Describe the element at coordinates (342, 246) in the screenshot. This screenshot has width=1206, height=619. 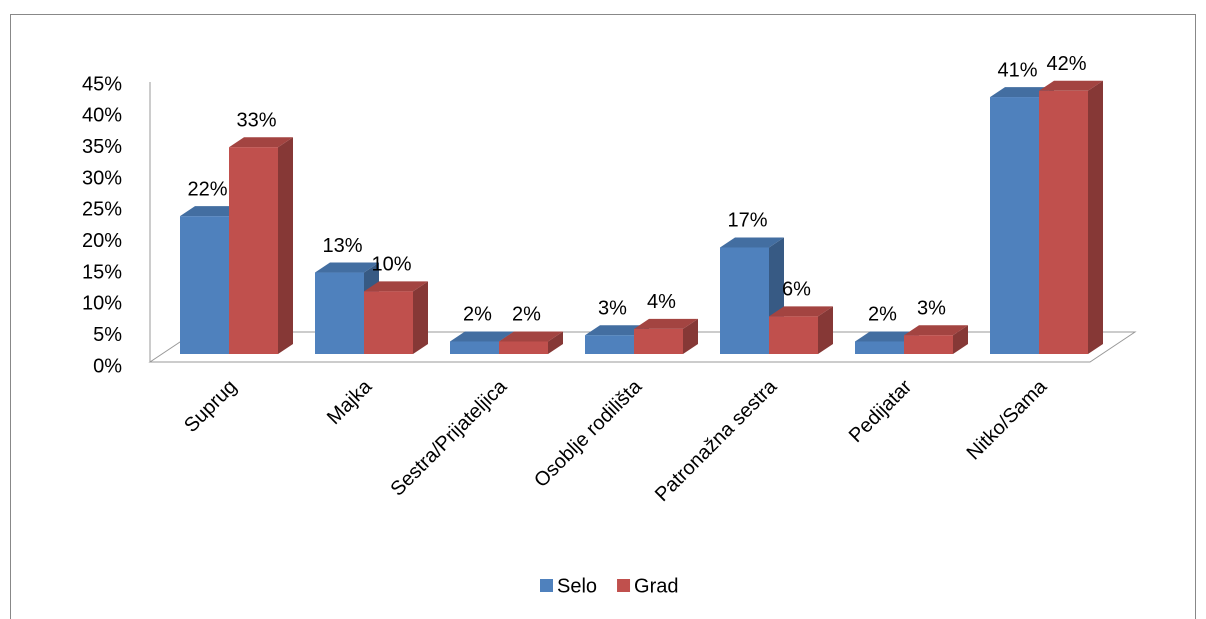
I see `value-label: 13%` at that location.